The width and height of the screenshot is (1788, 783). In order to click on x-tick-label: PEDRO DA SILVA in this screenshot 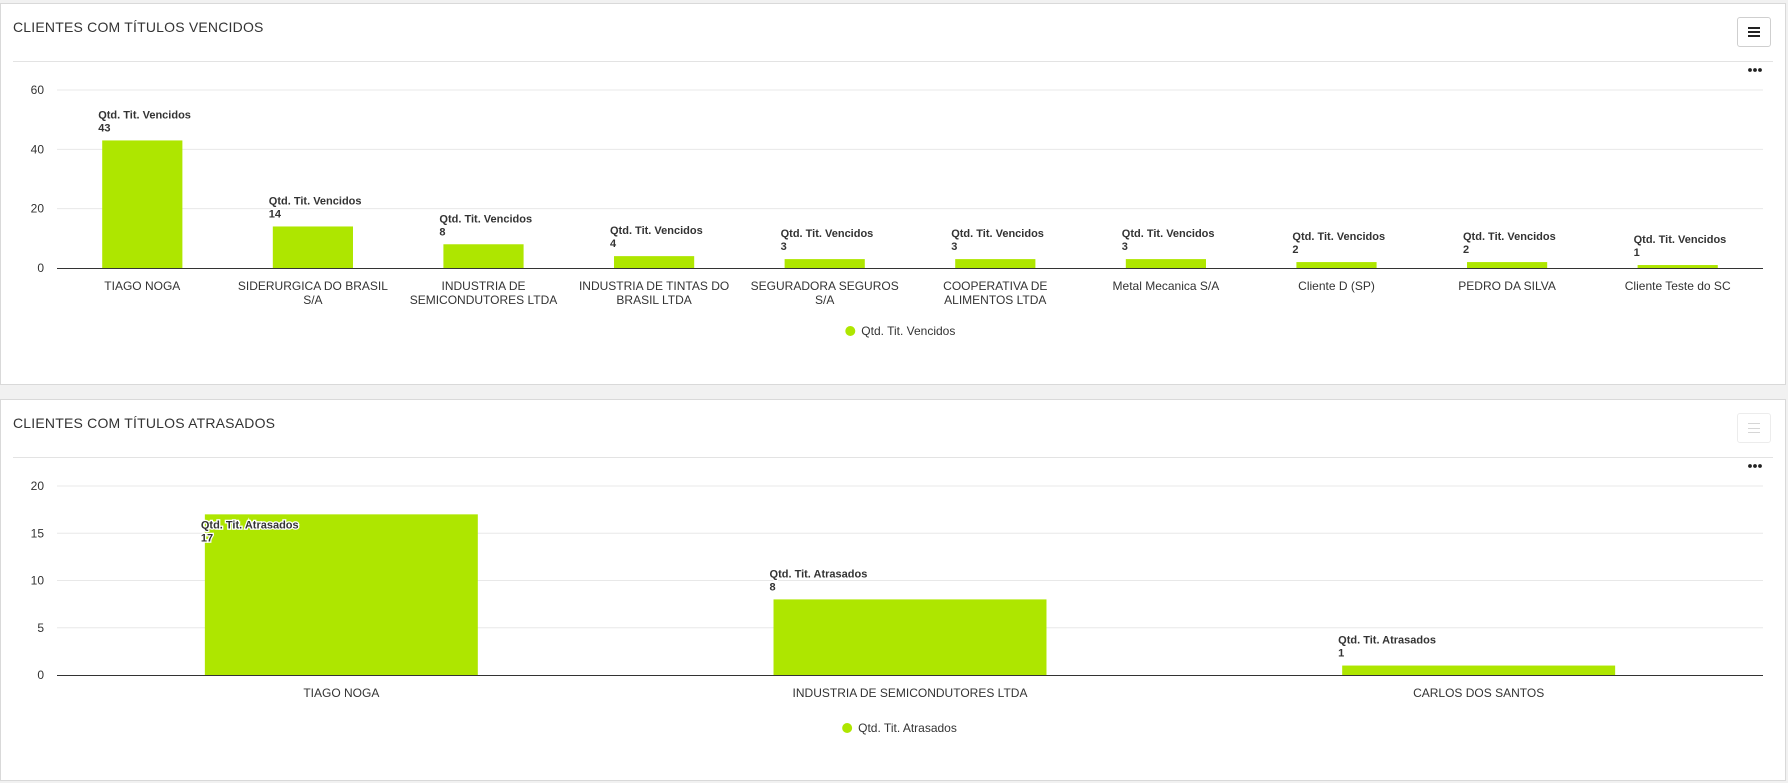, I will do `click(1507, 286)`.